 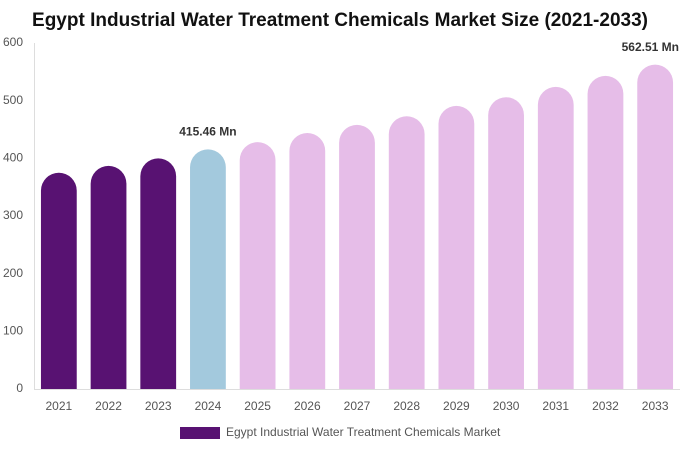 What do you see at coordinates (208, 406) in the screenshot?
I see `x-tick-label: 2024` at bounding box center [208, 406].